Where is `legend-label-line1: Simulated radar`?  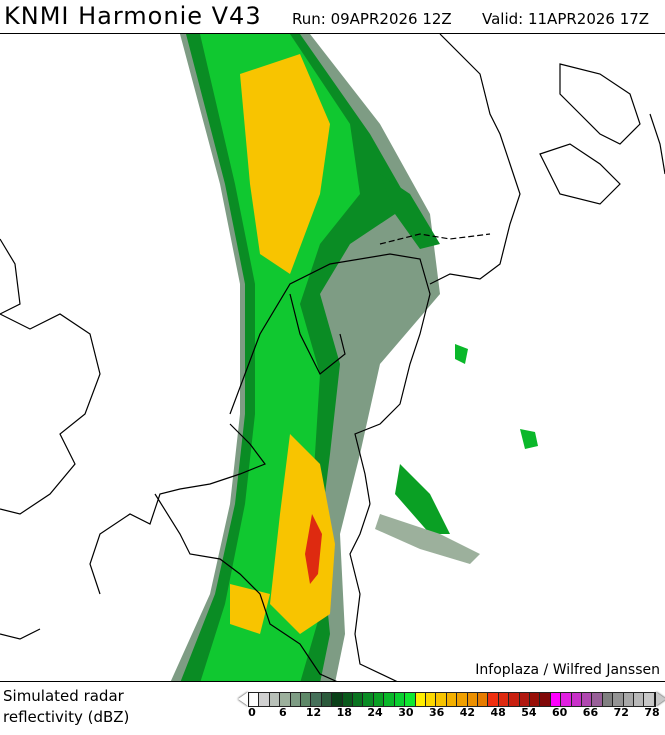
legend-label-line1: Simulated radar is located at coordinates (63, 696).